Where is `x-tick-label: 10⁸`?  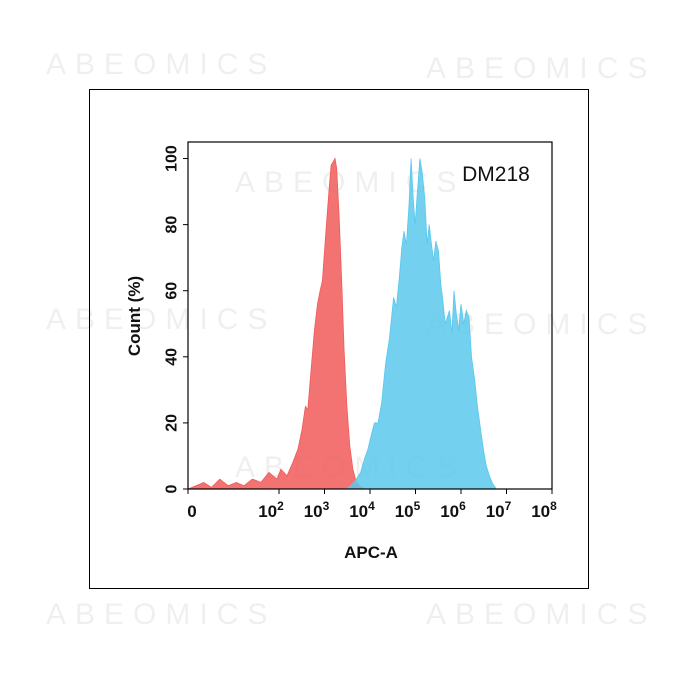 x-tick-label: 10⁸ is located at coordinates (544, 510).